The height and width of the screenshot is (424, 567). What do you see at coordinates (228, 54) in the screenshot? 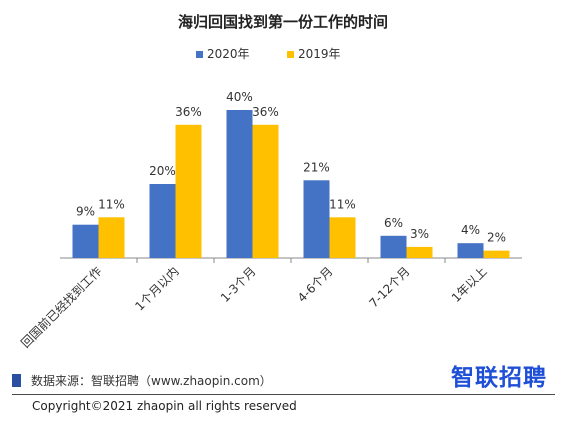
I see `legend-label-2020: 2020年` at bounding box center [228, 54].